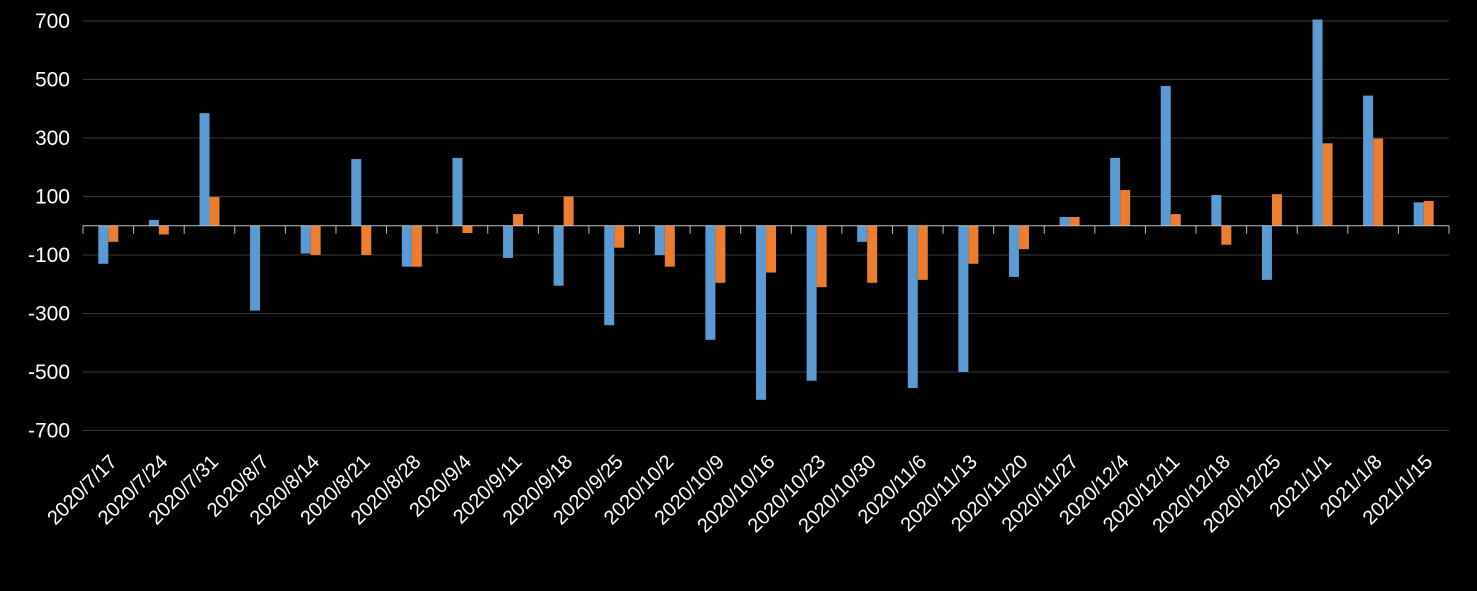 The height and width of the screenshot is (591, 1477). I want to click on x-axis, so click(766, 229).